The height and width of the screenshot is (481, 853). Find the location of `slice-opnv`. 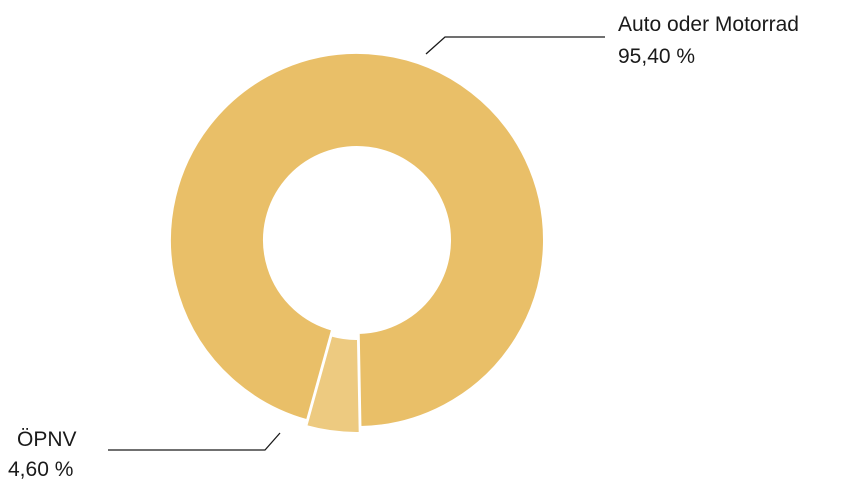

slice-opnv is located at coordinates (333, 384).